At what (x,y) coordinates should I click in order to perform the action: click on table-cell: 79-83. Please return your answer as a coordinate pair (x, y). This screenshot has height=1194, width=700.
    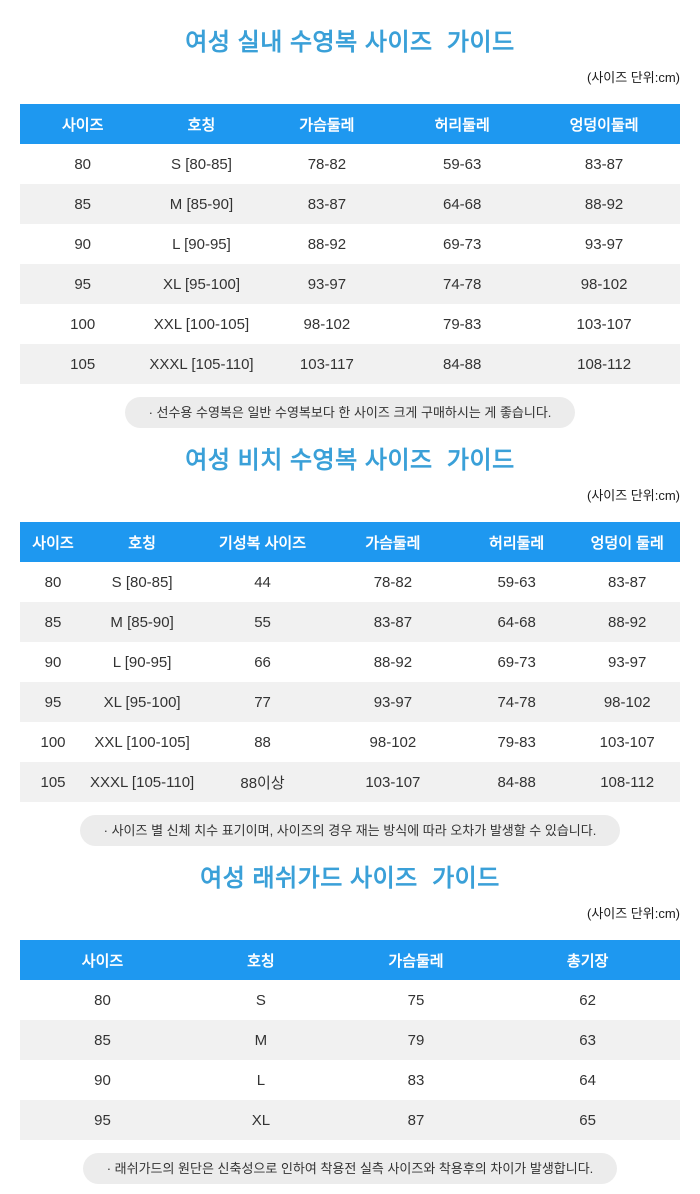
    Looking at the image, I should click on (516, 742).